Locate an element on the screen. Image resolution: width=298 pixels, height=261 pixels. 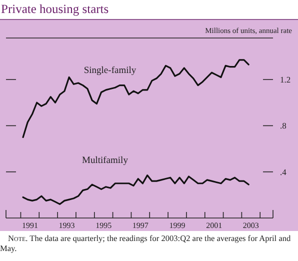
series-label: Single-family is located at coordinates (110, 71).